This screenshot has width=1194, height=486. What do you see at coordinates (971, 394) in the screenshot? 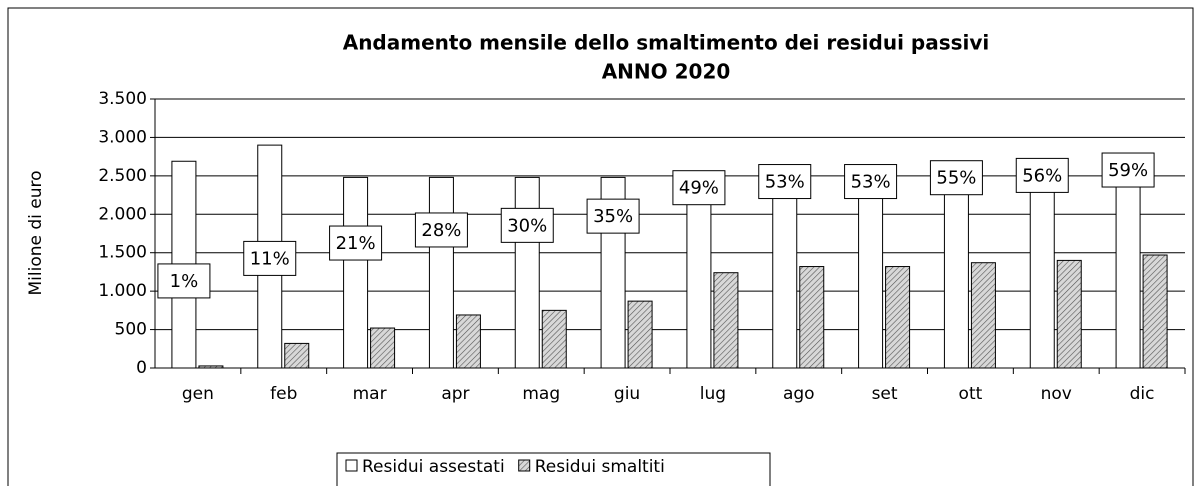
I see `x-tick-label: ott` at bounding box center [971, 394].